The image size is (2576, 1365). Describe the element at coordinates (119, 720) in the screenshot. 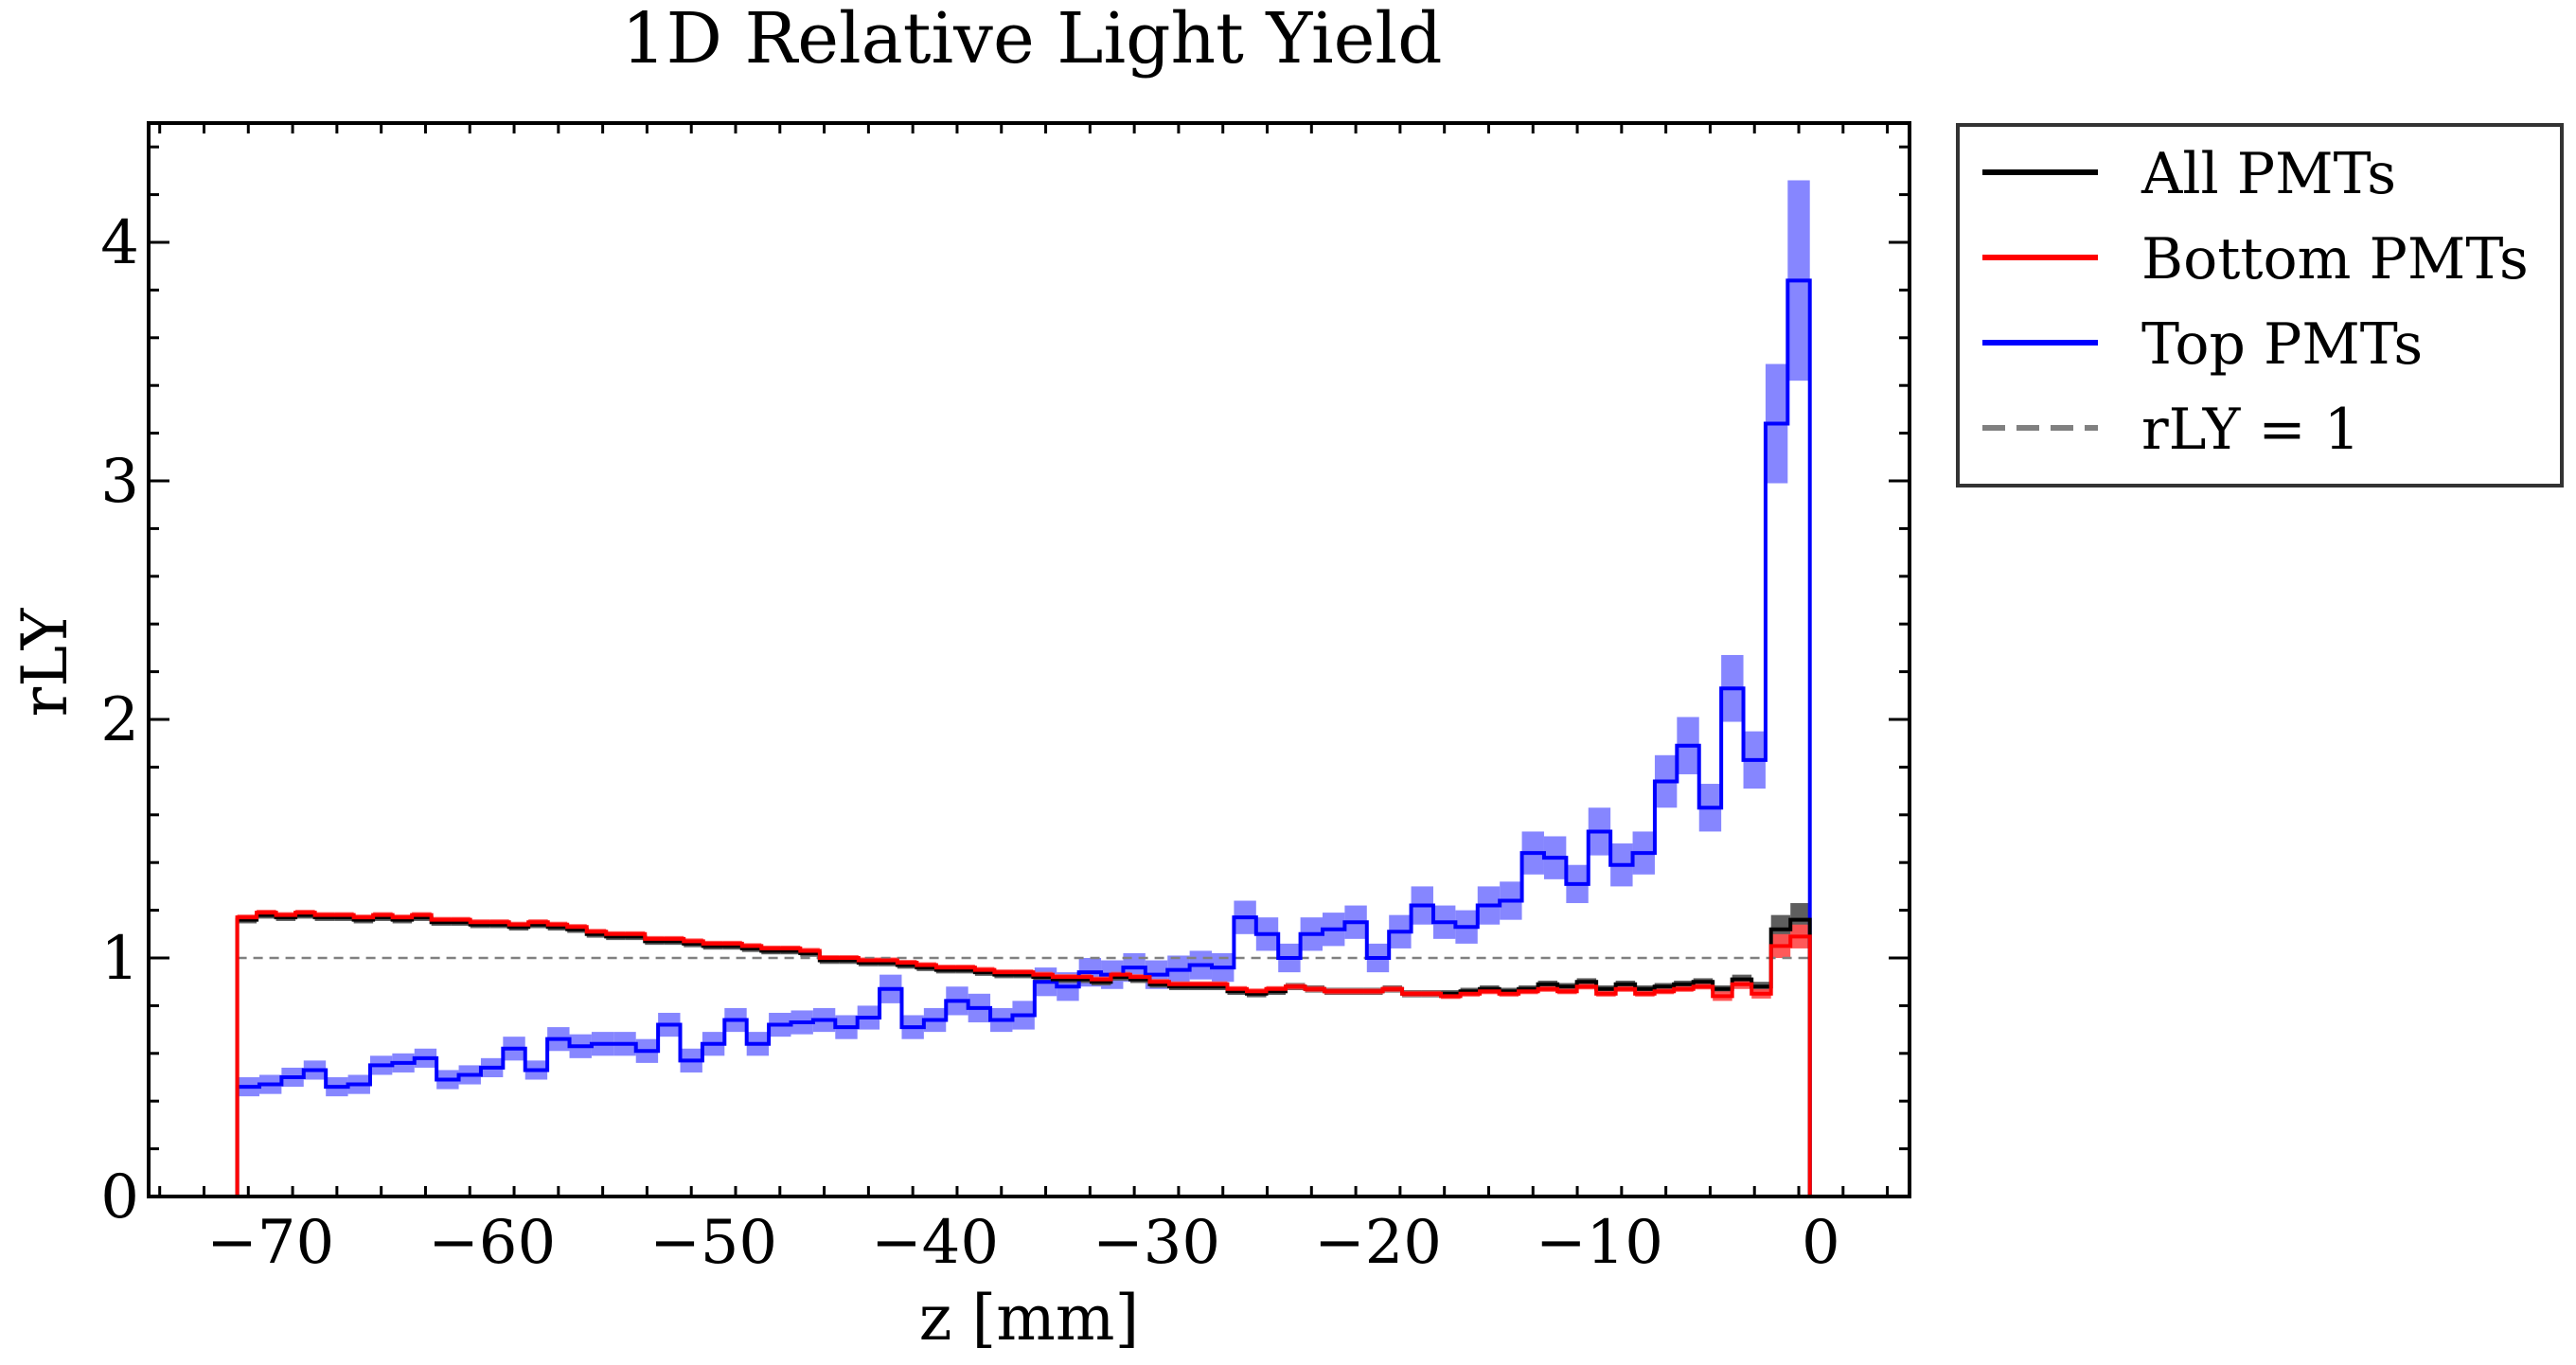

I see `y-tick-label: 2` at that location.